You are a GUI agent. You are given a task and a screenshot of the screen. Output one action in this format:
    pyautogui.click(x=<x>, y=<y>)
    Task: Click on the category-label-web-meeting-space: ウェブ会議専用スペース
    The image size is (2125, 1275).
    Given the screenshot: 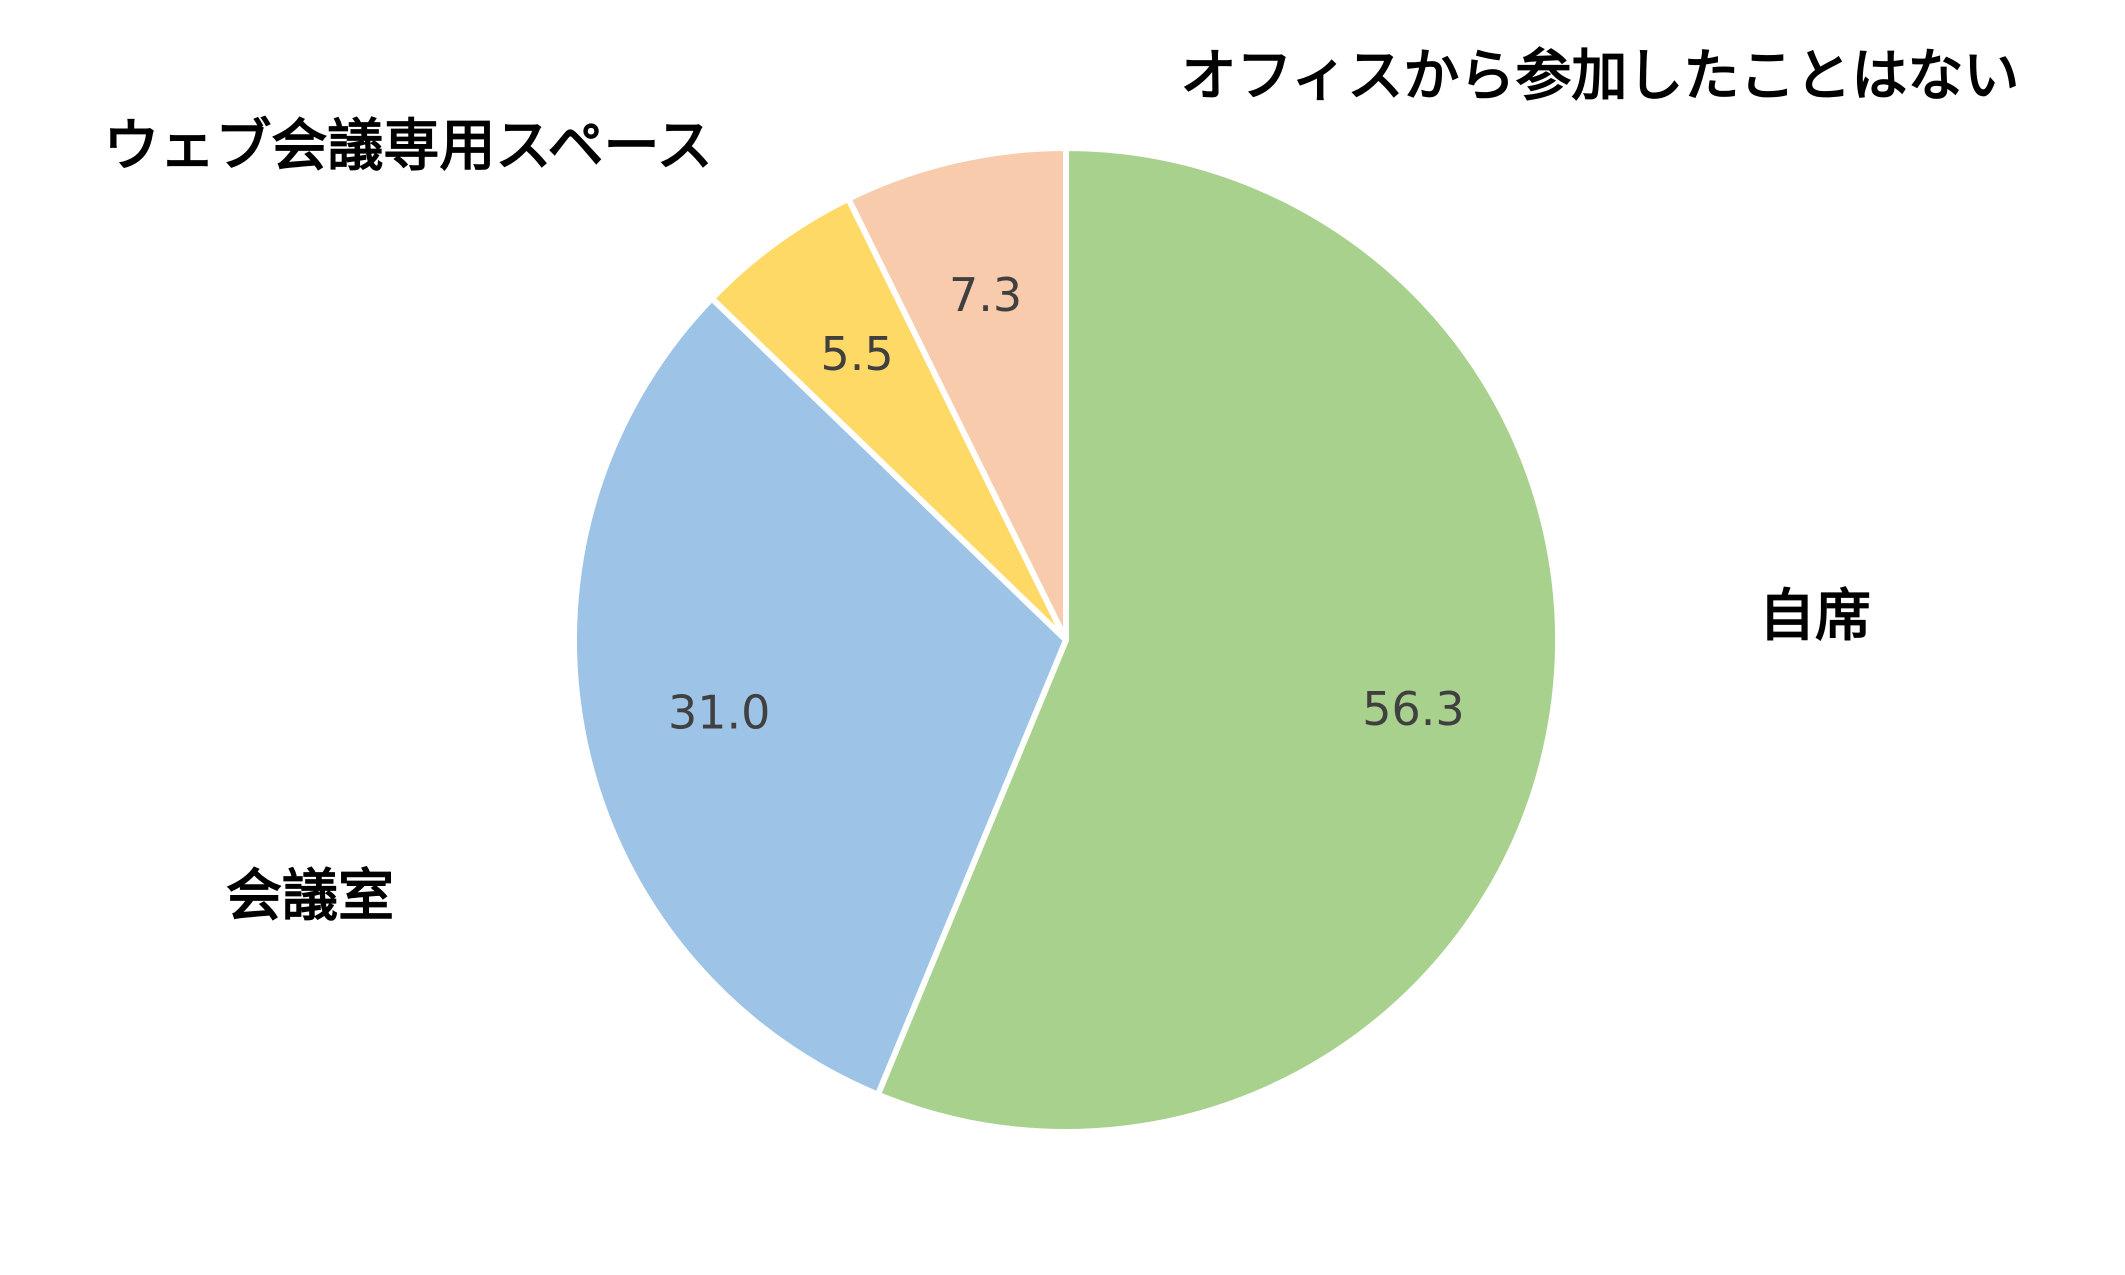 What is the action you would take?
    pyautogui.click(x=407, y=146)
    